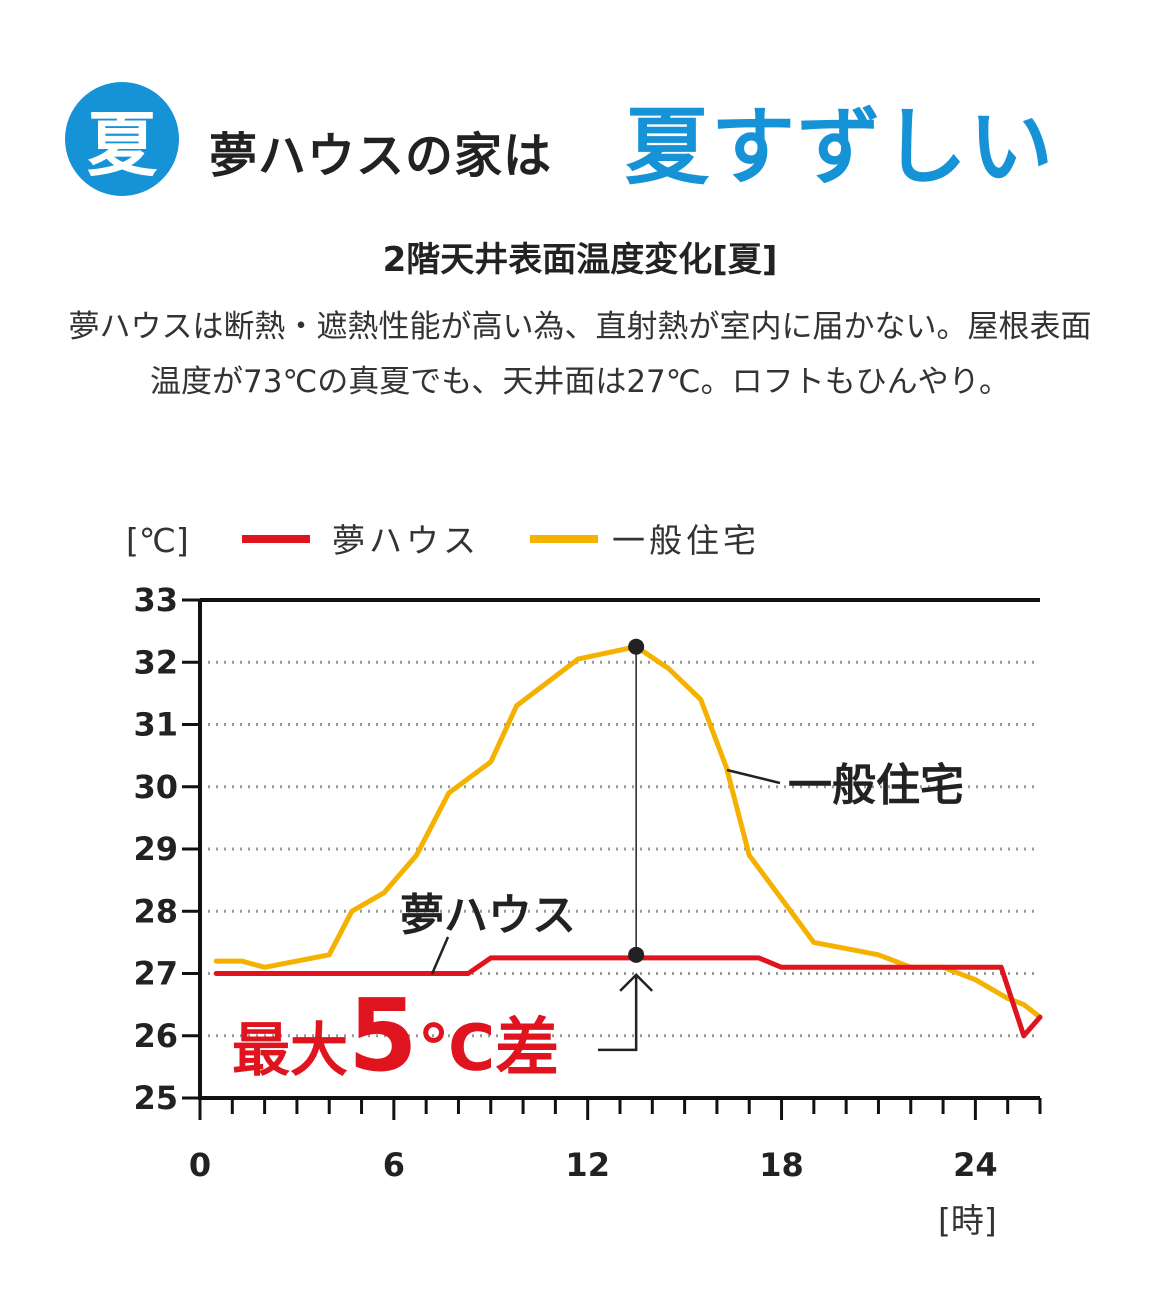 The height and width of the screenshot is (1300, 1160). Describe the element at coordinates (155, 974) in the screenshot. I see `y-tick-label: 27` at that location.